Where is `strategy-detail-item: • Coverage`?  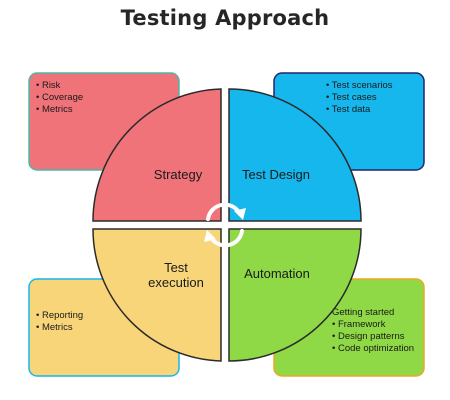 strategy-detail-item: • Coverage is located at coordinates (59, 97).